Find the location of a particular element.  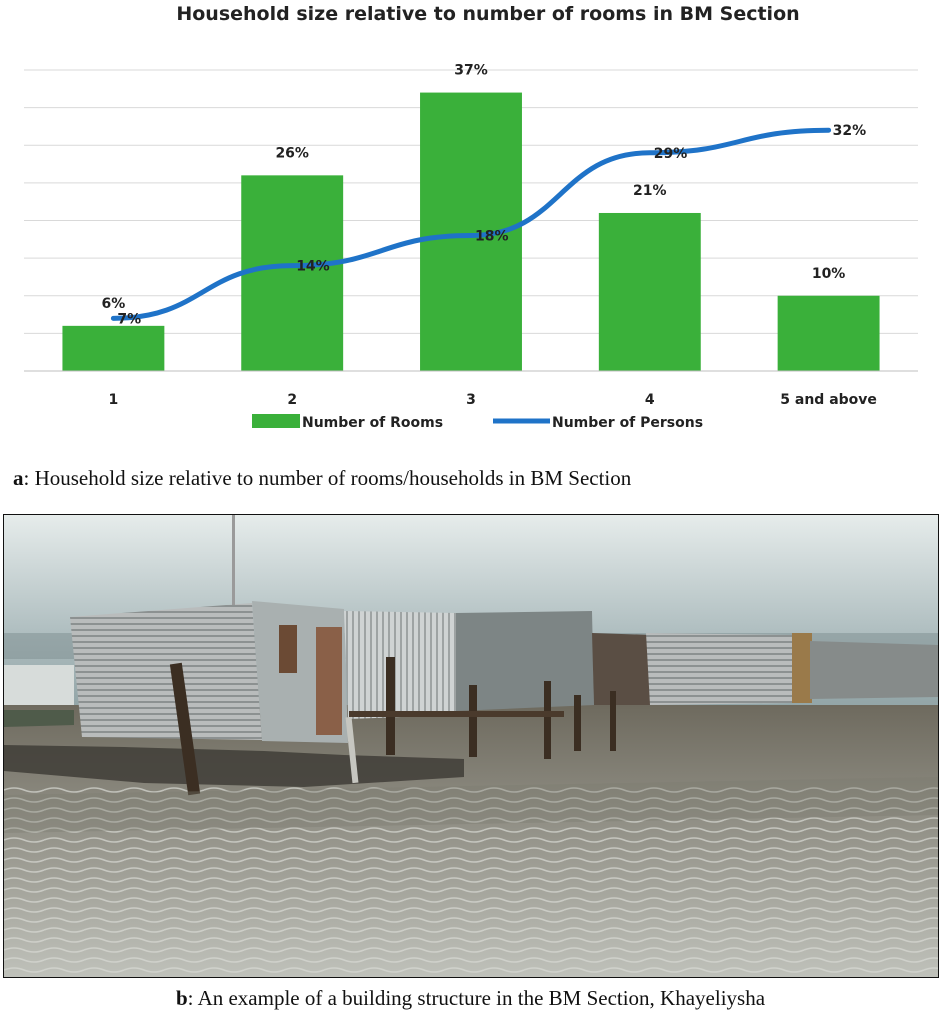

line-label: 29% is located at coordinates (671, 154).